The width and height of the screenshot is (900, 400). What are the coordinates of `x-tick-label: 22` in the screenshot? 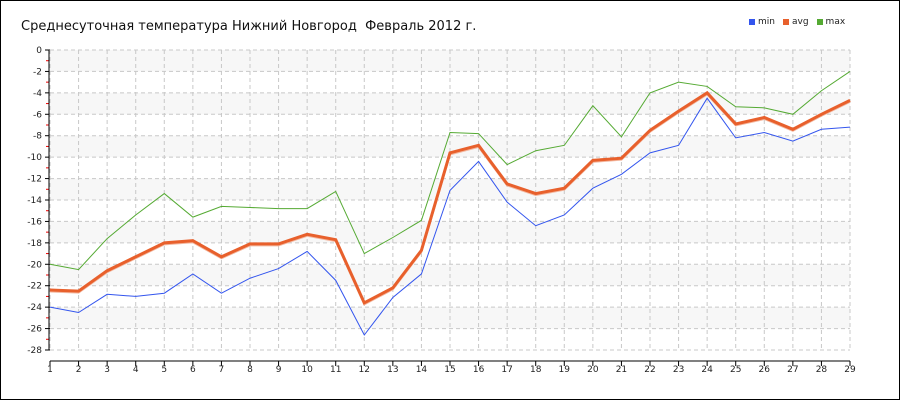 It's located at (649, 370).